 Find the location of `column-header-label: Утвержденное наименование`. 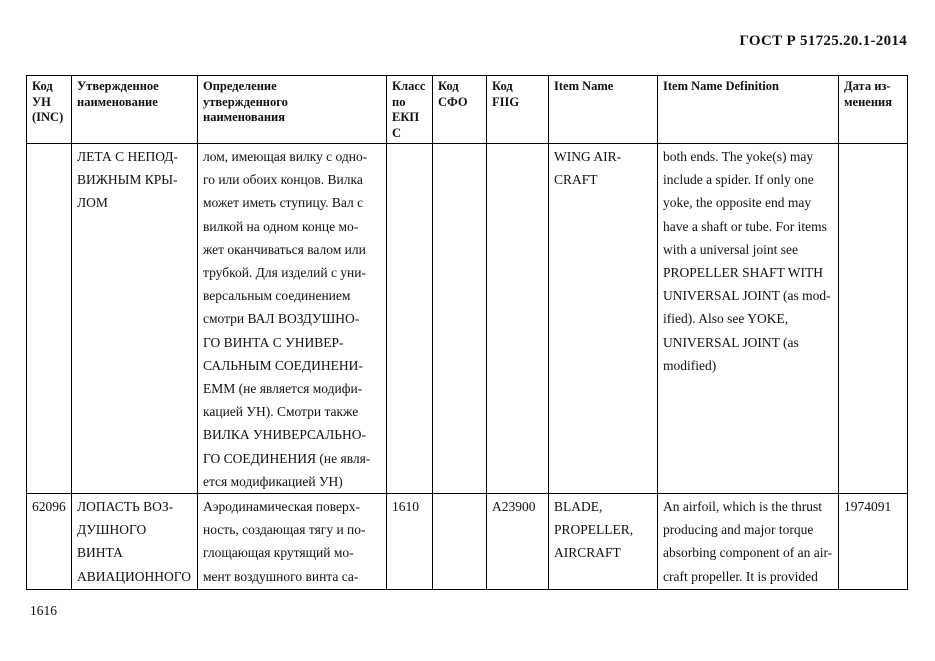

column-header-label: Утвержденное наименование is located at coordinates (118, 94).